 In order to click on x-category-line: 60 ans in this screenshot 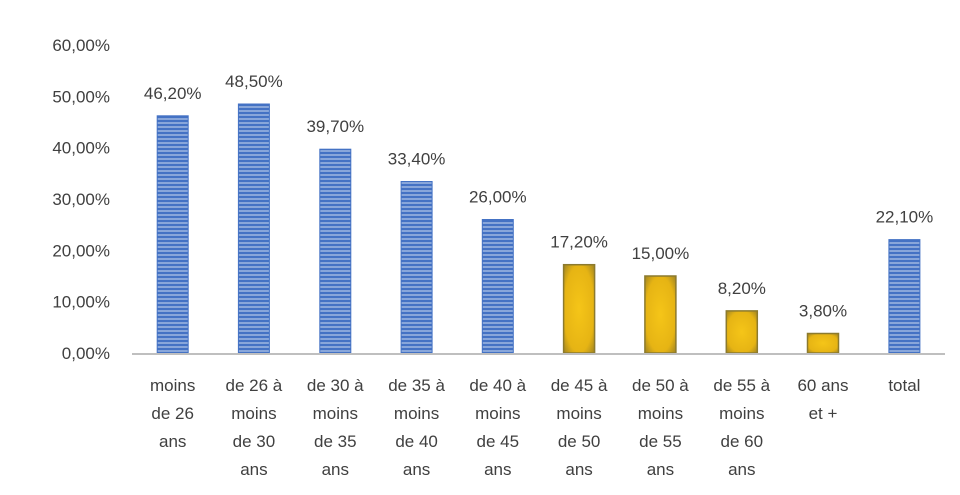, I will do `click(822, 385)`.